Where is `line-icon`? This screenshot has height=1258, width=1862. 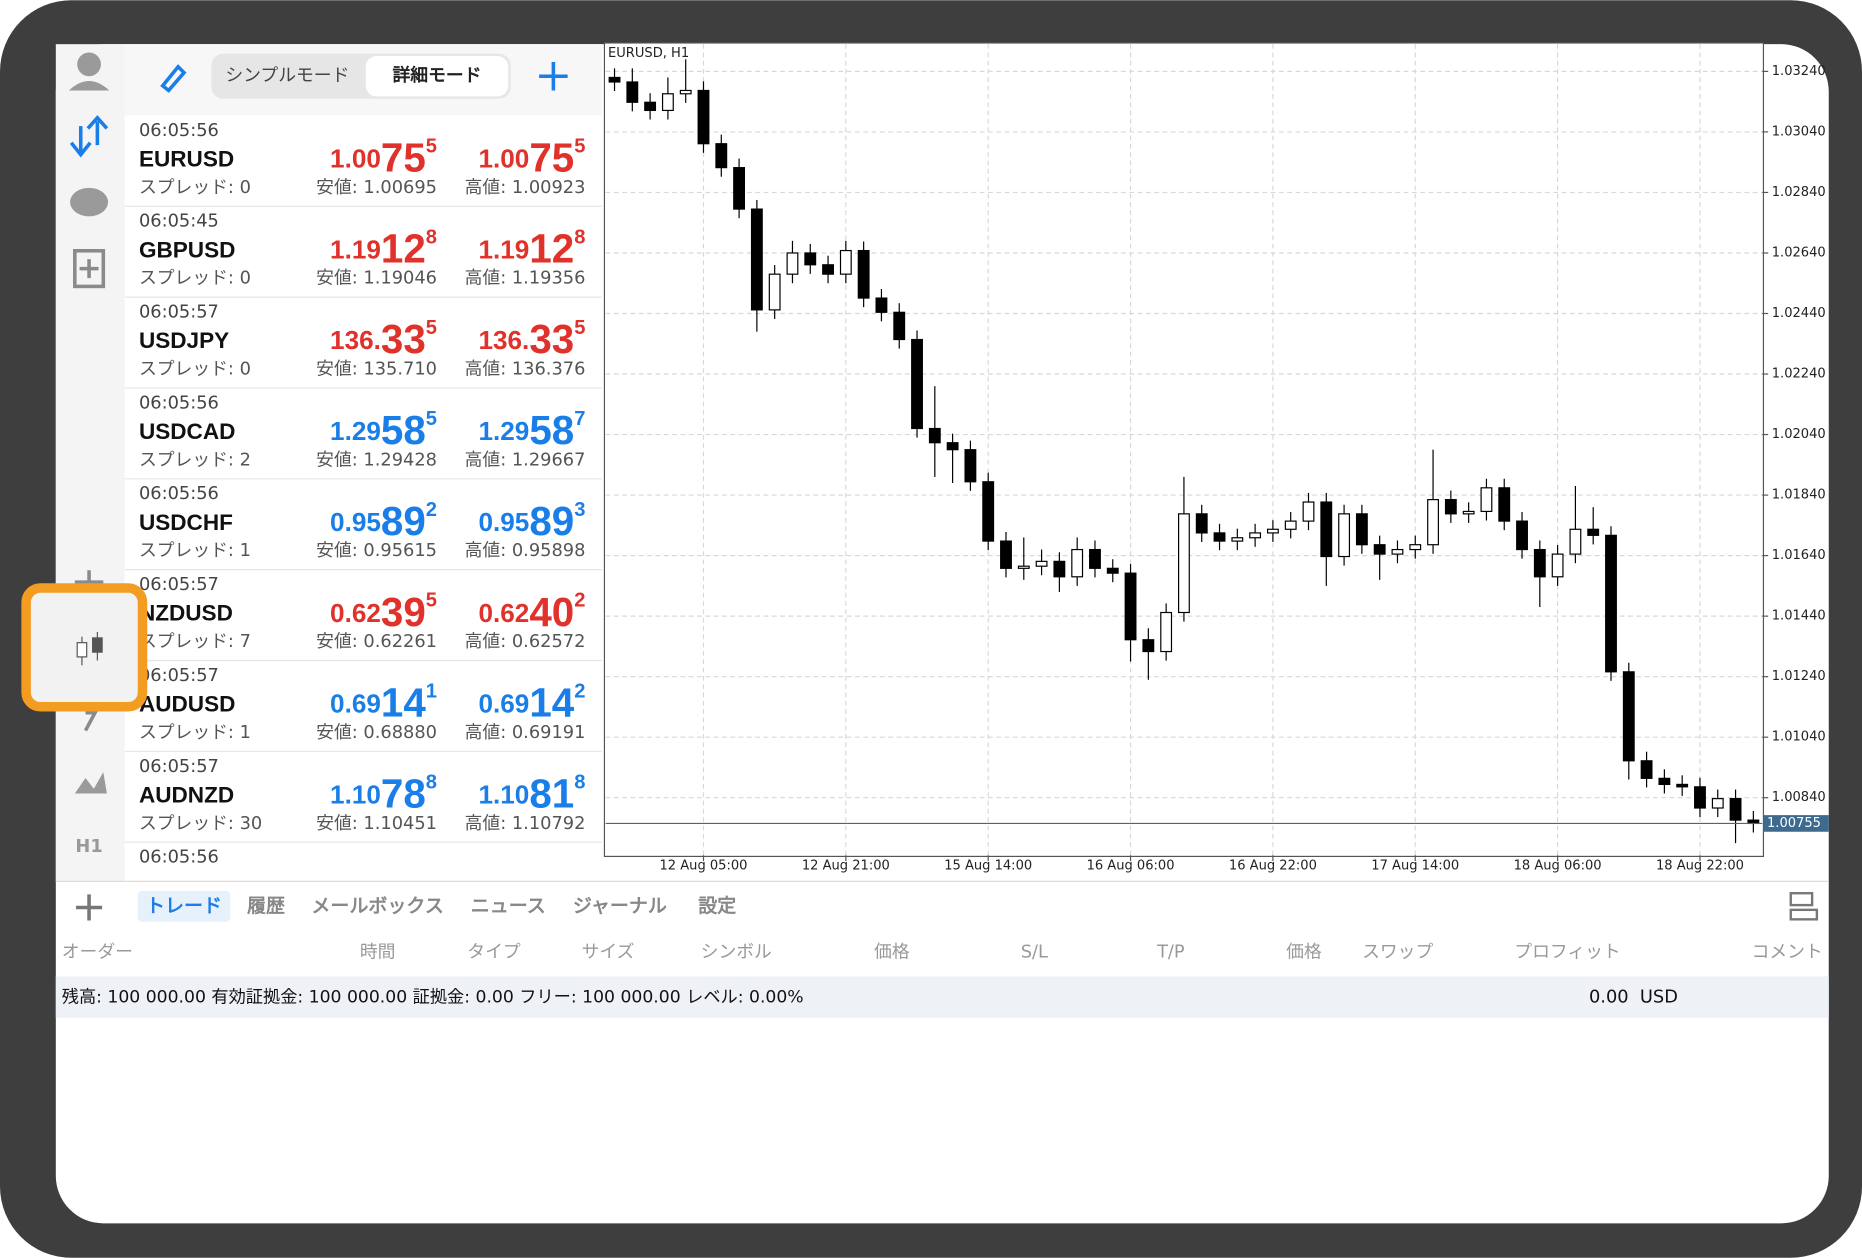
line-icon is located at coordinates (90, 721).